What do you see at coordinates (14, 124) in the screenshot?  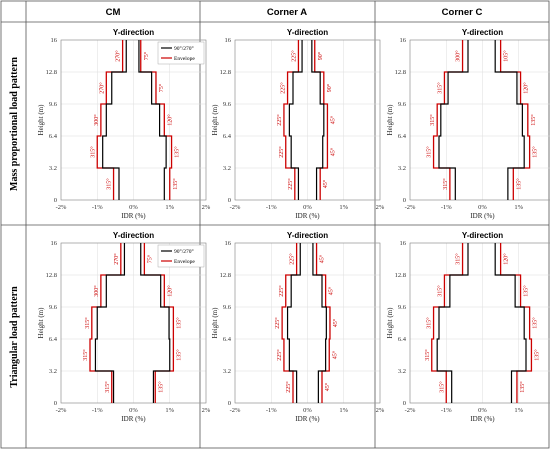 I see `row-label-mass-proportional: Mass proportional load pattern` at bounding box center [14, 124].